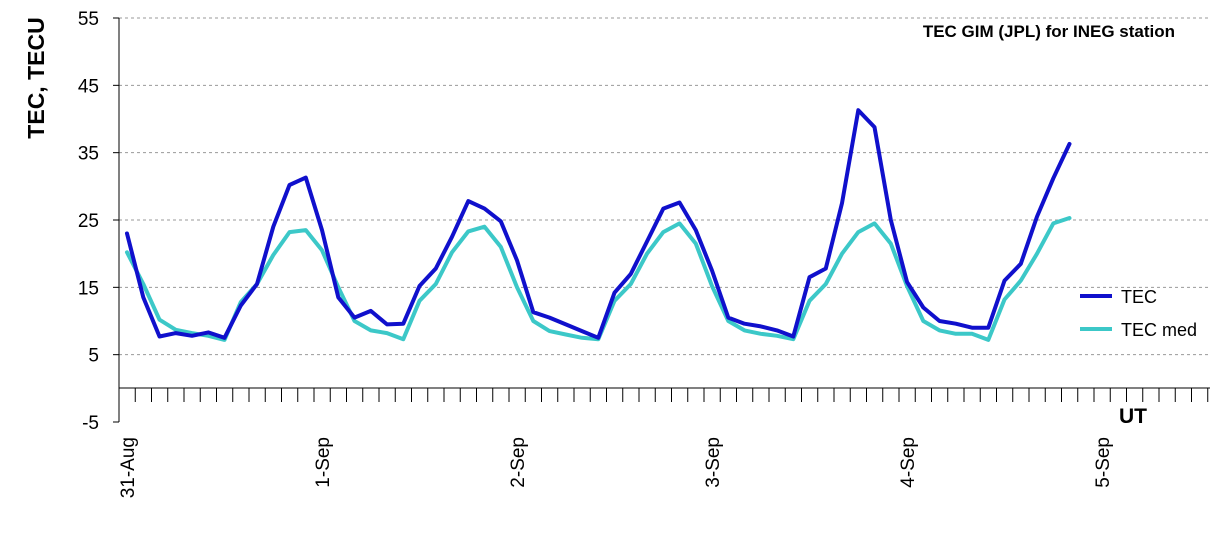  Describe the element at coordinates (663, 395) in the screenshot. I see `x-ticks` at that location.